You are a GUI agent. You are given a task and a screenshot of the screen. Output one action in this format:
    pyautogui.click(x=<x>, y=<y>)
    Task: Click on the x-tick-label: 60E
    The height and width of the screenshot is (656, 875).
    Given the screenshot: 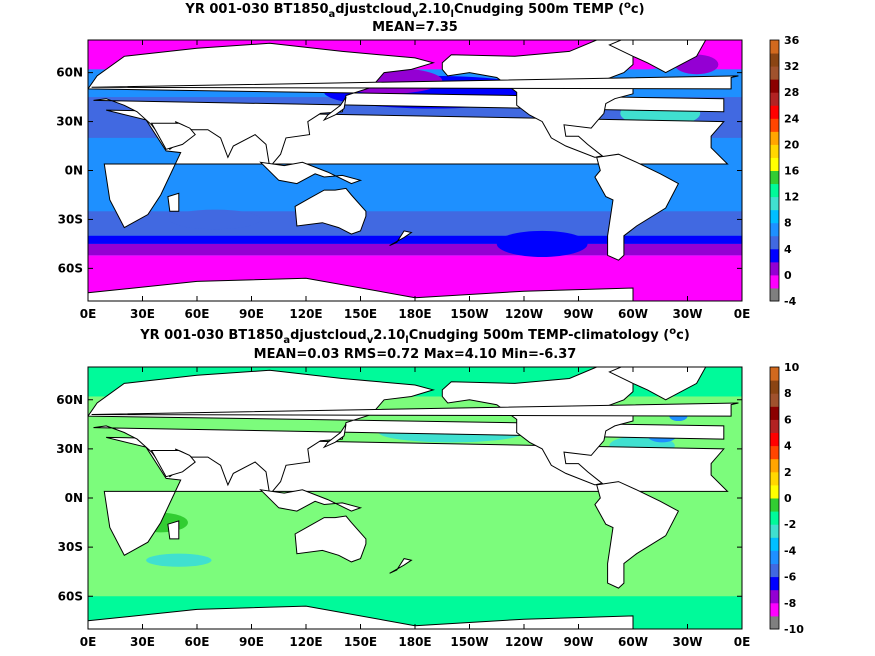 What is the action you would take?
    pyautogui.click(x=197, y=642)
    